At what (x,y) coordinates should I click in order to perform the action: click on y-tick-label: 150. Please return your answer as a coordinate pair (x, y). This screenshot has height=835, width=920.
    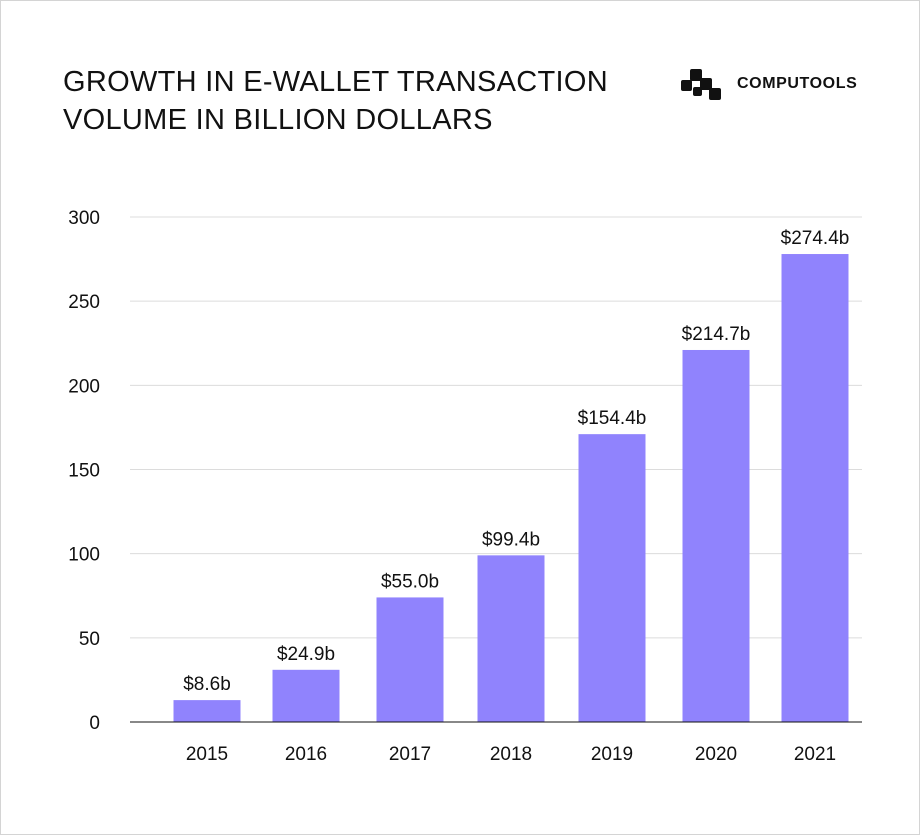
    Looking at the image, I should click on (84, 471).